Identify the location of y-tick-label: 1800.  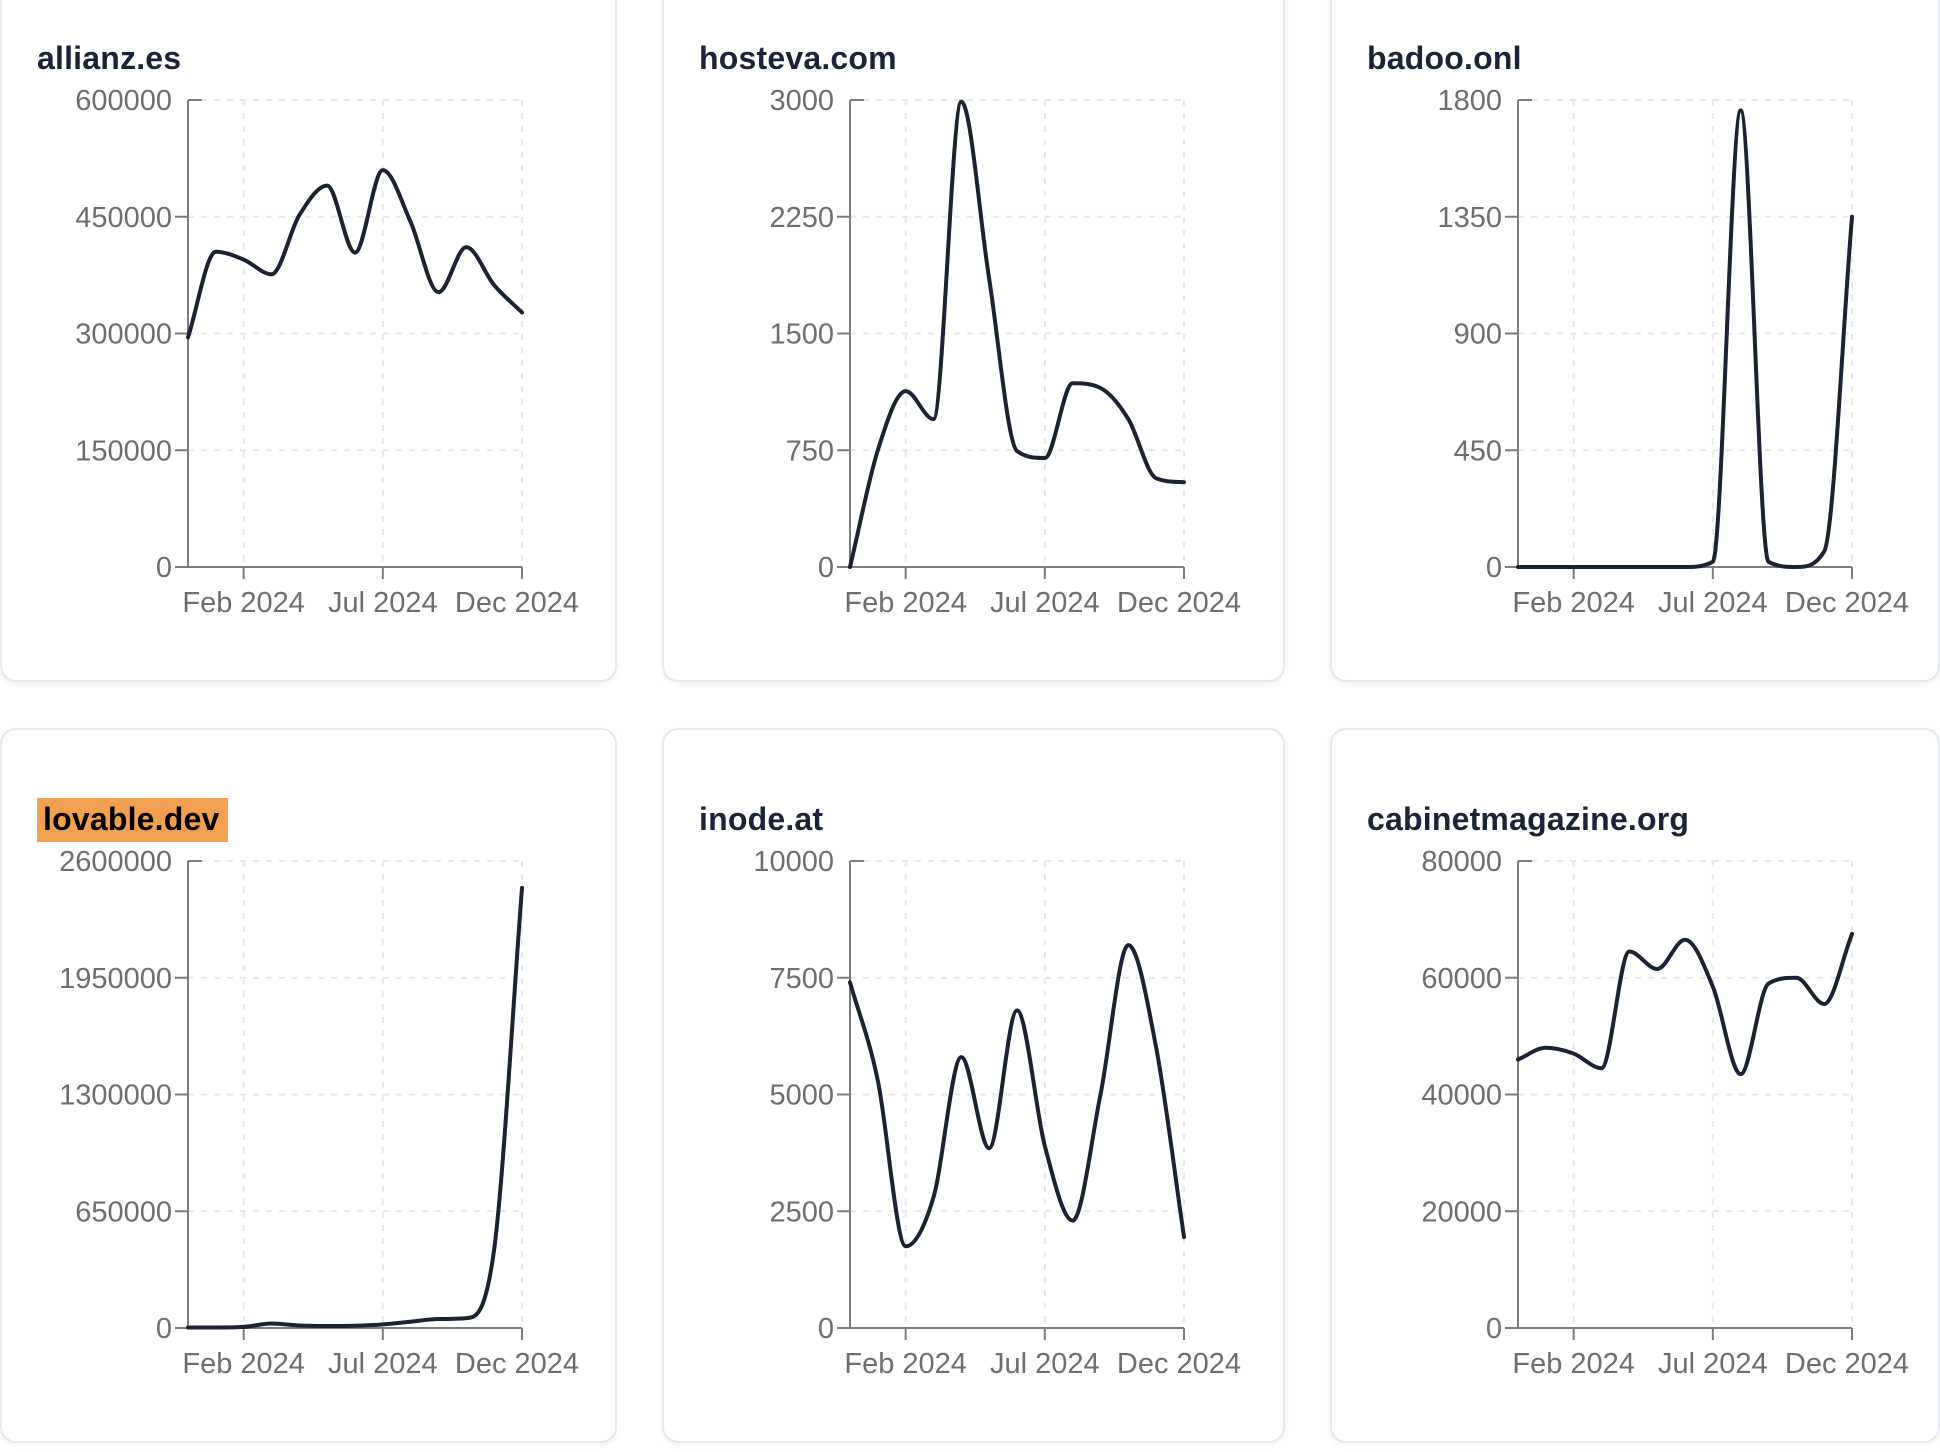
(1469, 101).